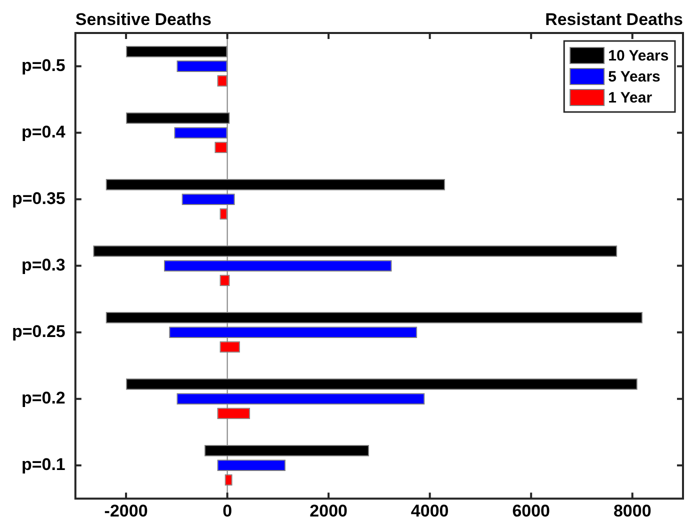 This screenshot has width=686, height=527. I want to click on y-tick-label: p=0.2, so click(43, 398).